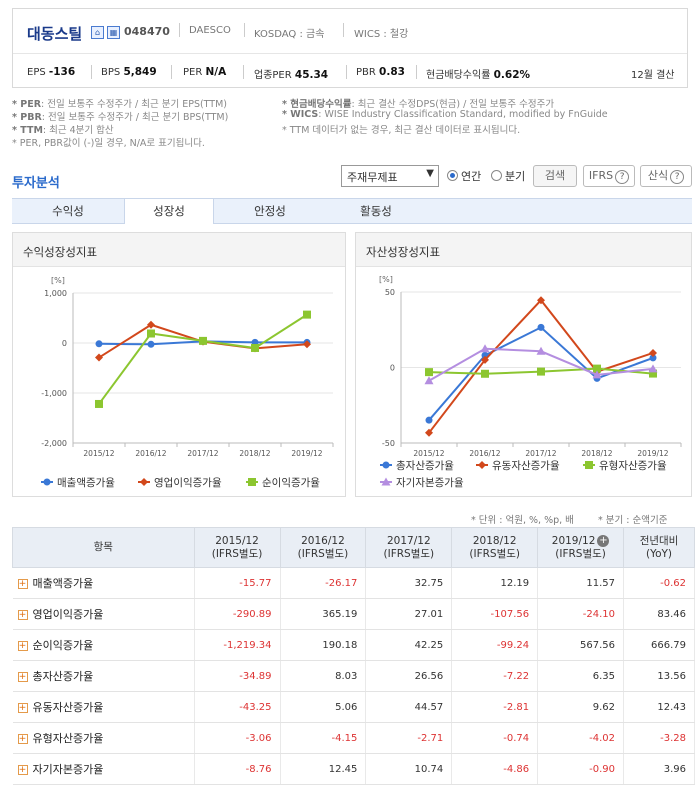 This screenshot has width=696, height=785. Describe the element at coordinates (409, 676) in the screenshot. I see `table-cell: 26.56` at that location.